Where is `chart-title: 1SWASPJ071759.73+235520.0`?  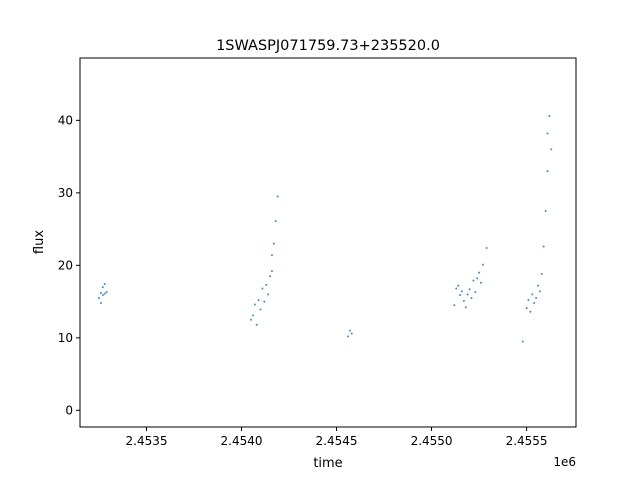
chart-title: 1SWASPJ071759.73+235520.0 is located at coordinates (328, 46).